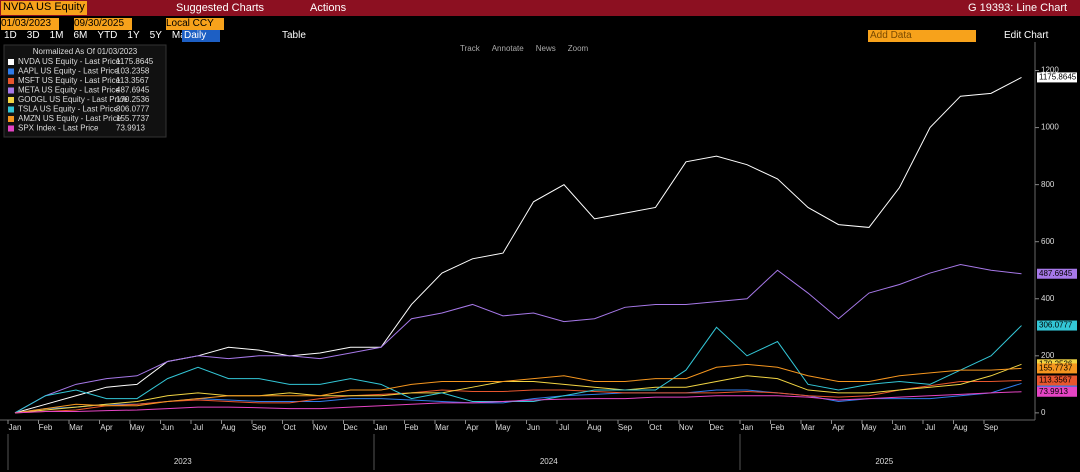  I want to click on range-button: Max, so click(181, 35).